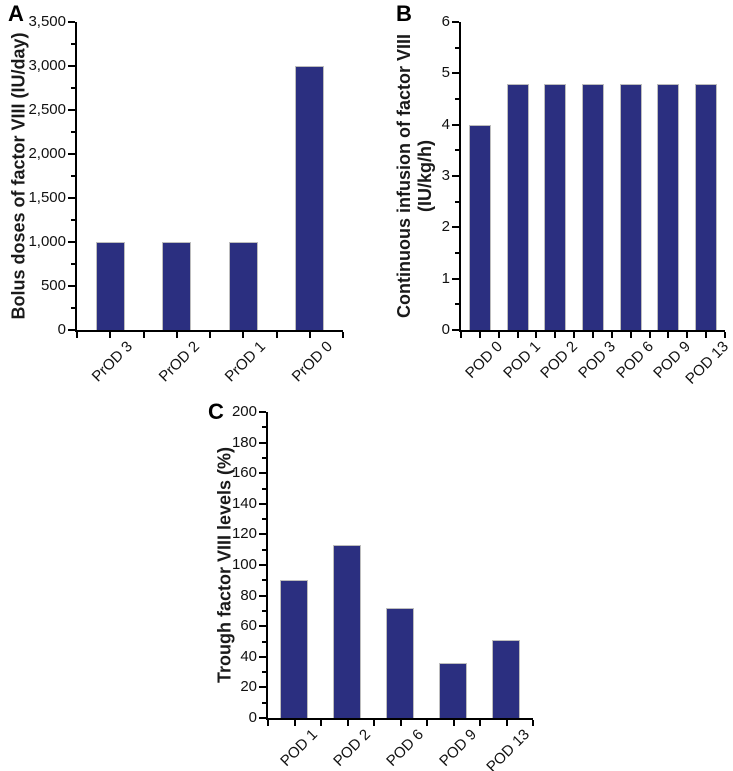 This screenshot has width=733, height=771. I want to click on y-tick-label: 3,500, so click(47, 21).